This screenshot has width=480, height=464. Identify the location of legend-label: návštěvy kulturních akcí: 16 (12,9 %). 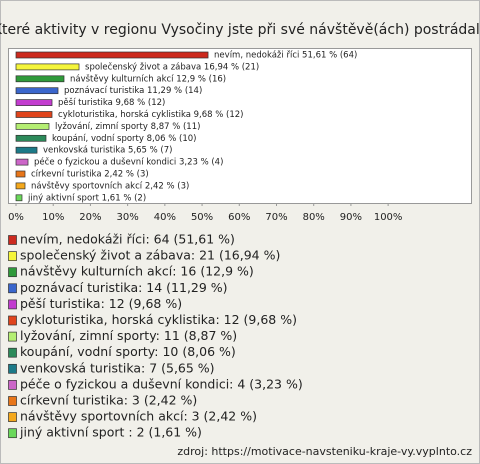
(137, 271).